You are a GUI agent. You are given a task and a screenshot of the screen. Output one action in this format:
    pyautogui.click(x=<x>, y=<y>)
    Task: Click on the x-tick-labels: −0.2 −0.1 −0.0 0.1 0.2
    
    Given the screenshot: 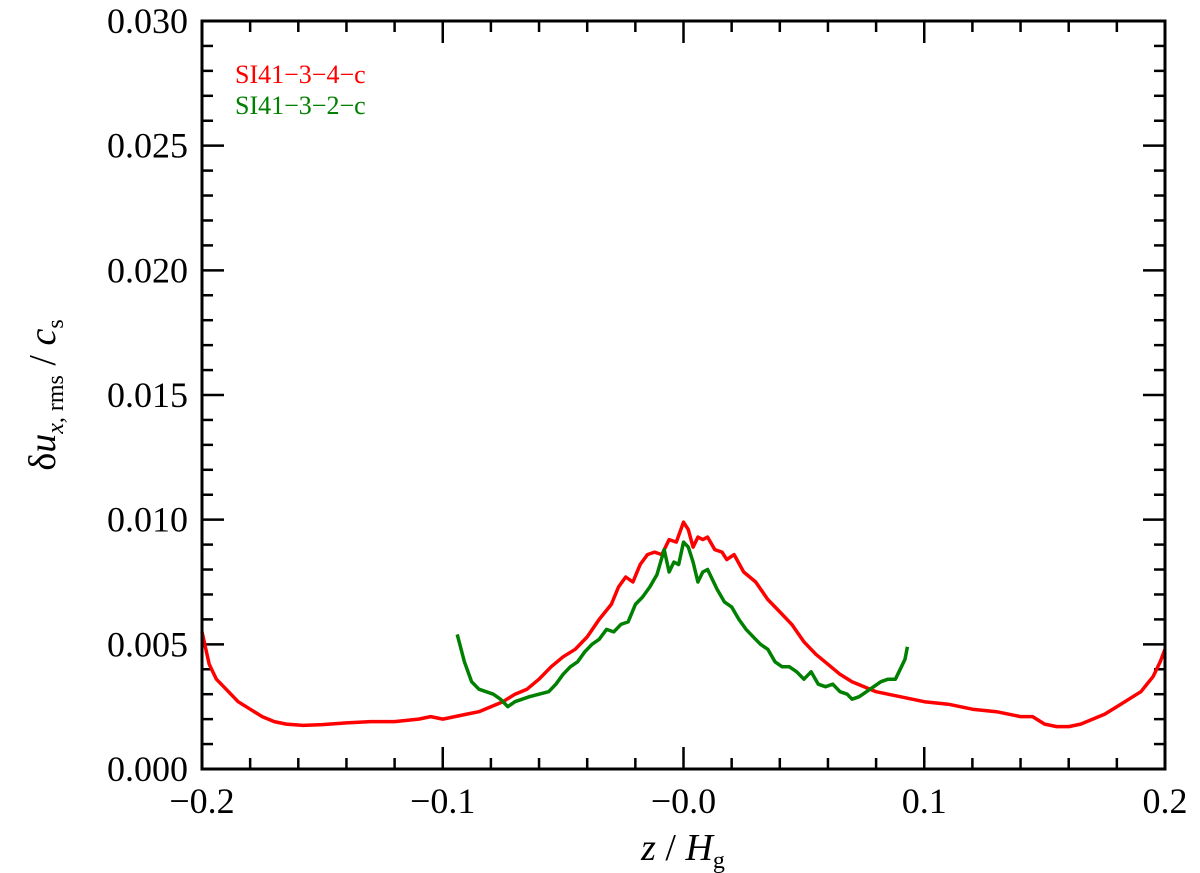 What is the action you would take?
    pyautogui.click(x=678, y=801)
    